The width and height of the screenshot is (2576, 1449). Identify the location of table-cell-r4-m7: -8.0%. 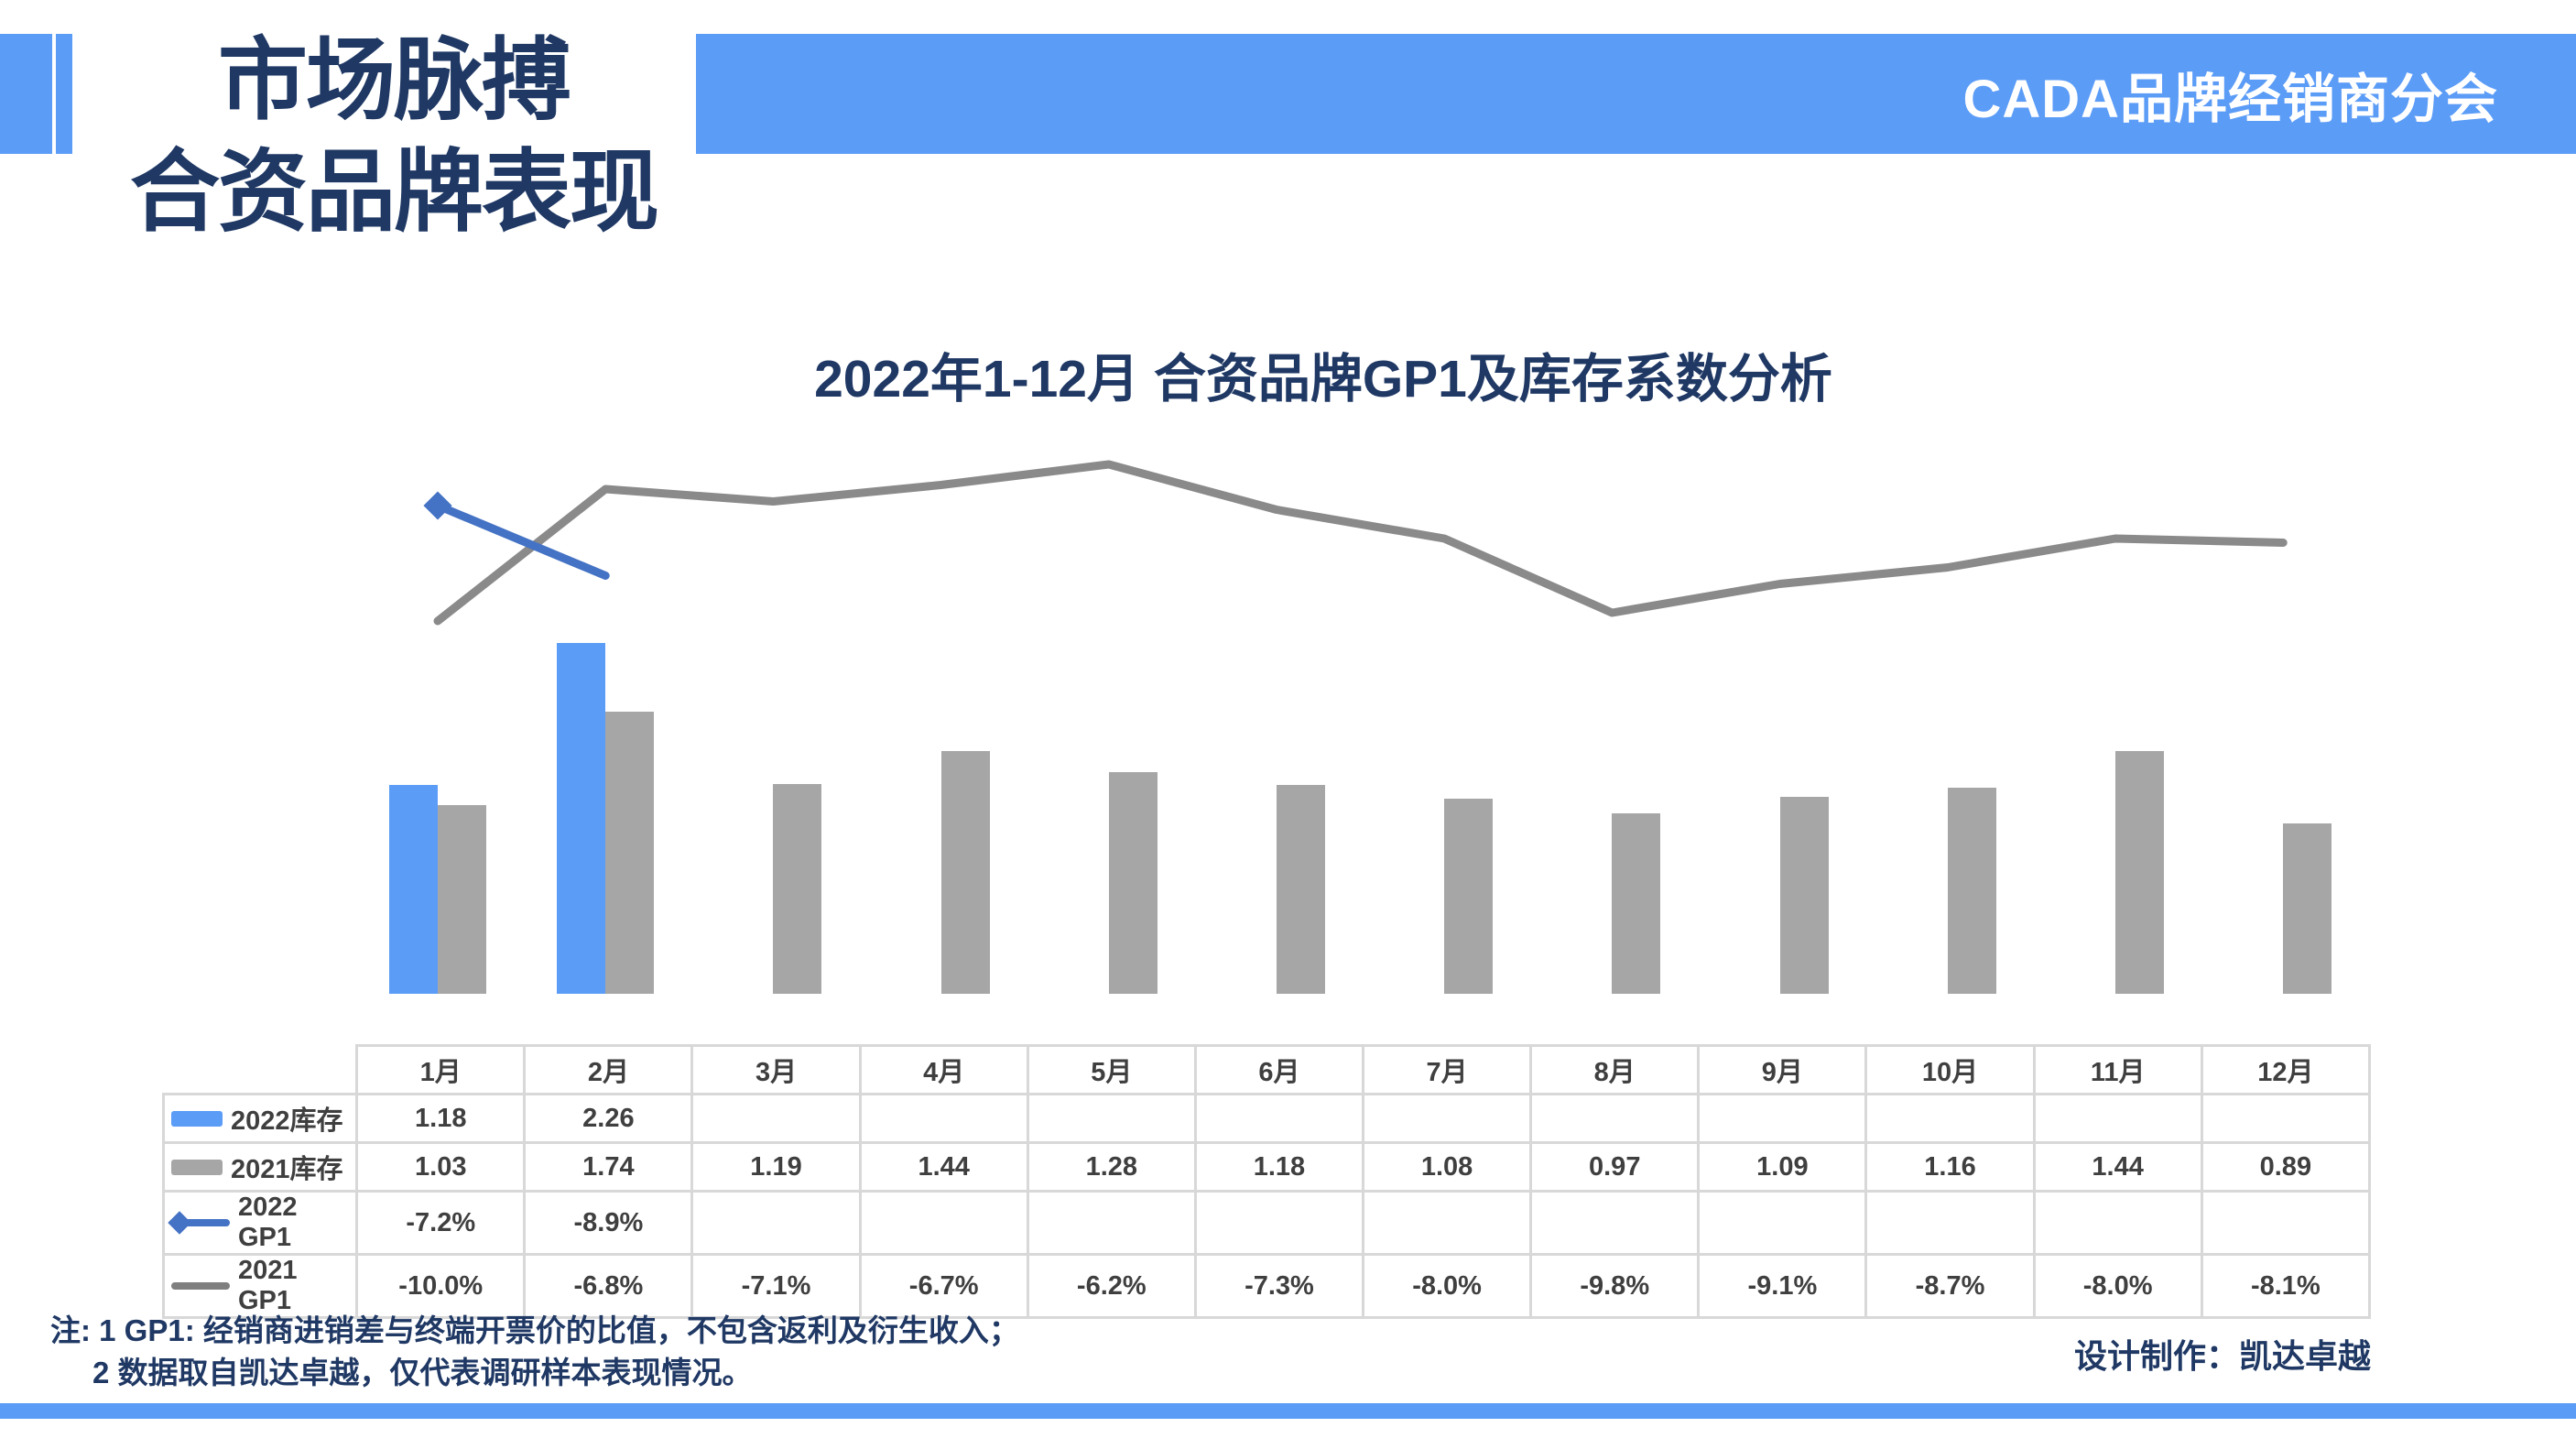
(1447, 1286).